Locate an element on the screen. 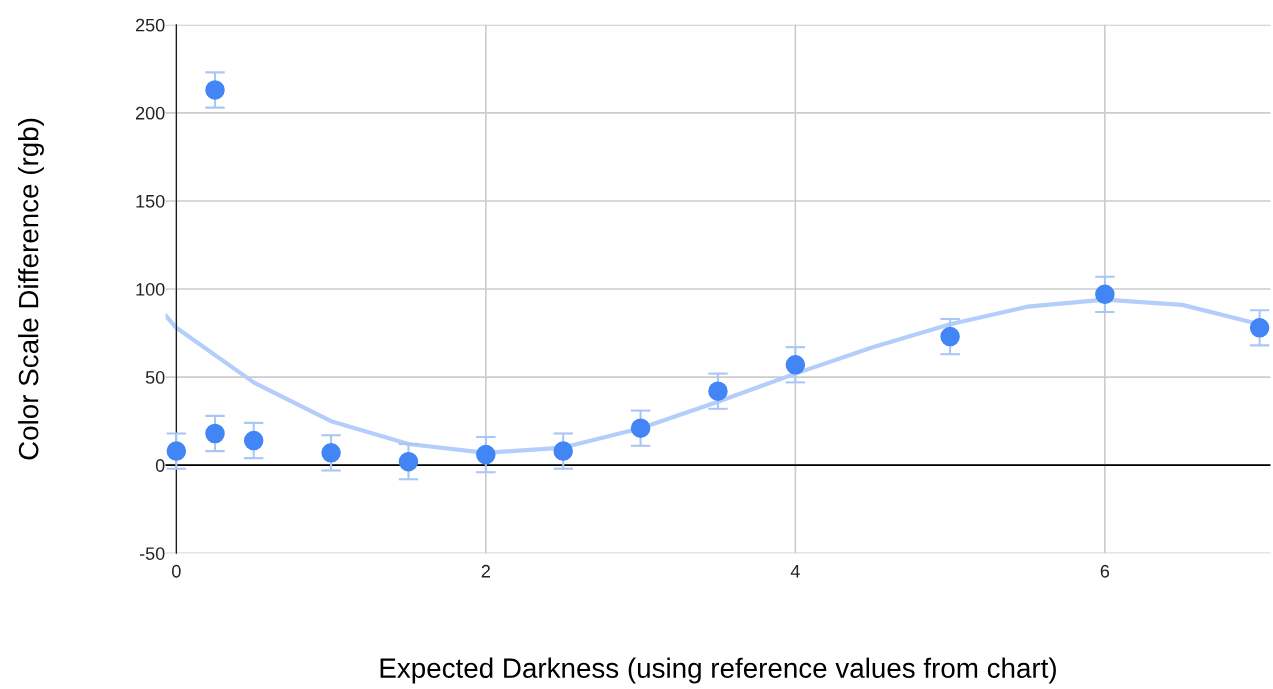 This screenshot has width=1273, height=689. x-tick-label: 6 is located at coordinates (1105, 571).